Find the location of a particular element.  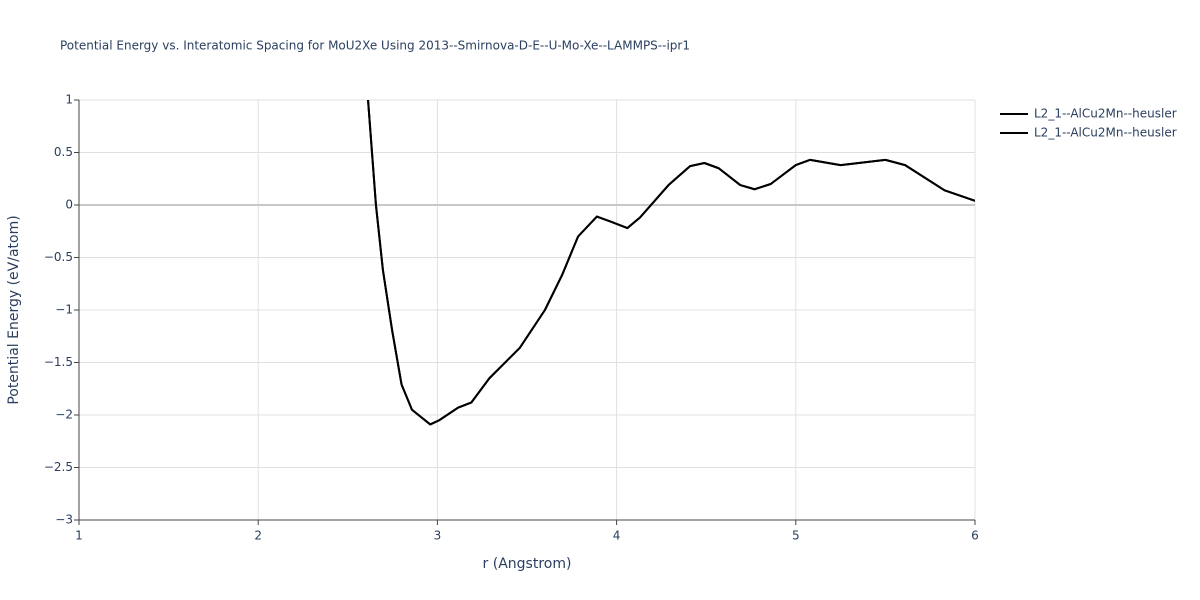

y-axis-title: Potential Energy (eV/atom) is located at coordinates (14, 309).